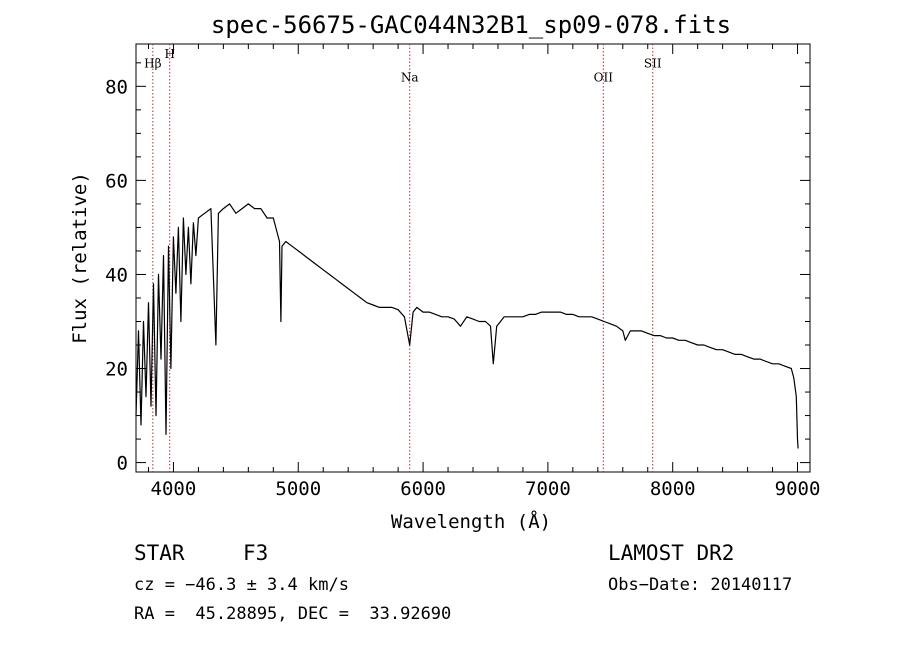 Image resolution: width=900 pixels, height=649 pixels. I want to click on observation-date: Obs−Date: 20140117, so click(700, 585).